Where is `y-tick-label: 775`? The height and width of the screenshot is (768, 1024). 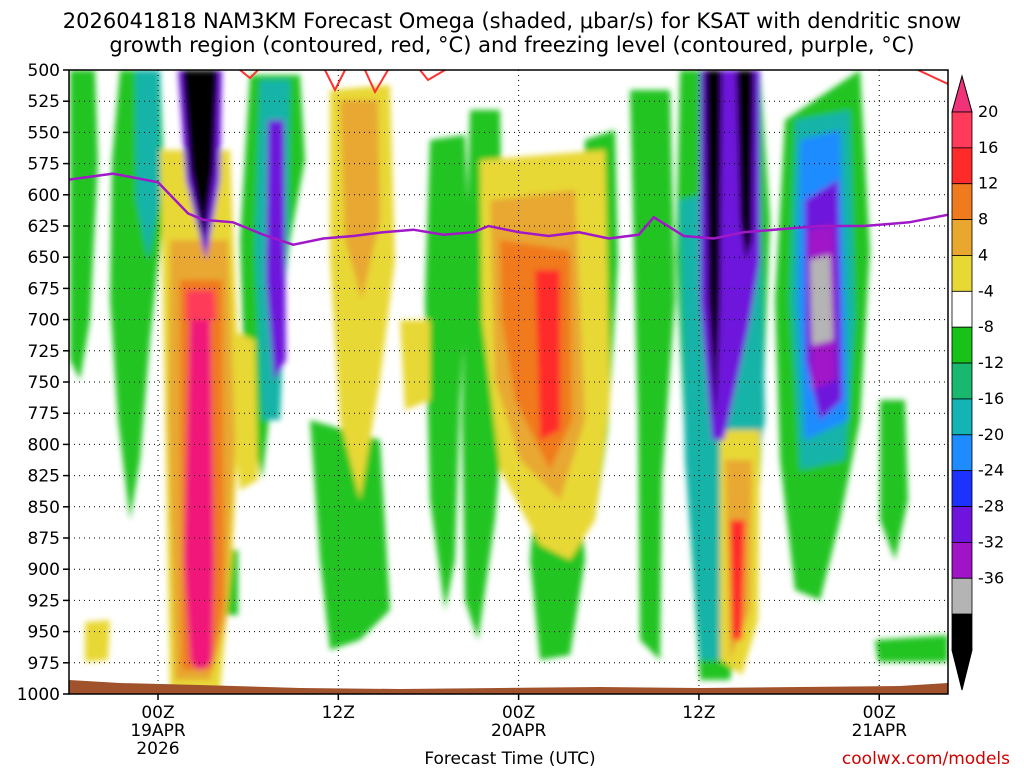
y-tick-label: 775 is located at coordinates (44, 414).